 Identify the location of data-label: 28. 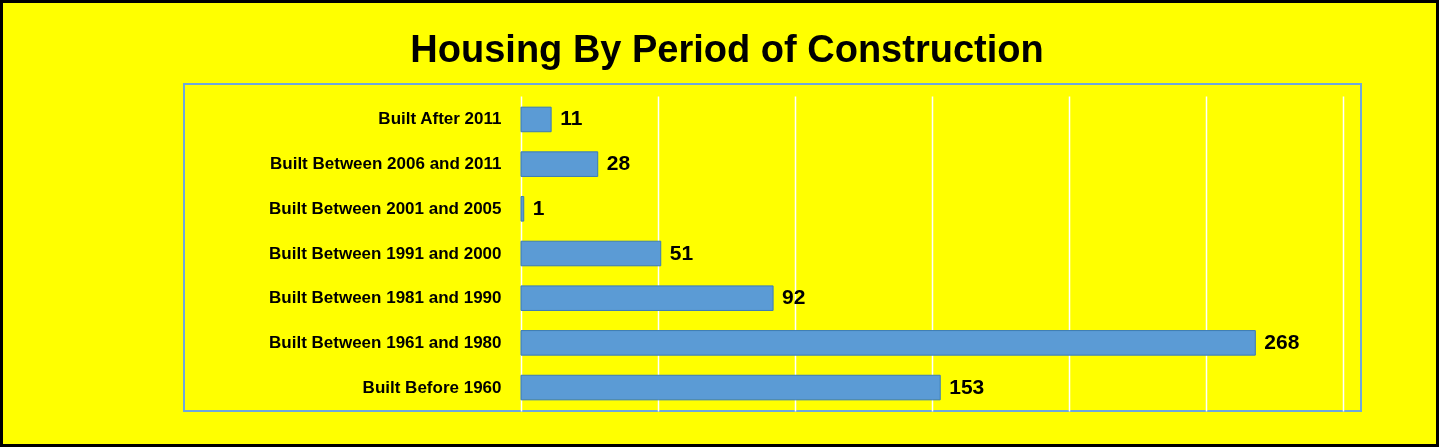
(618, 163).